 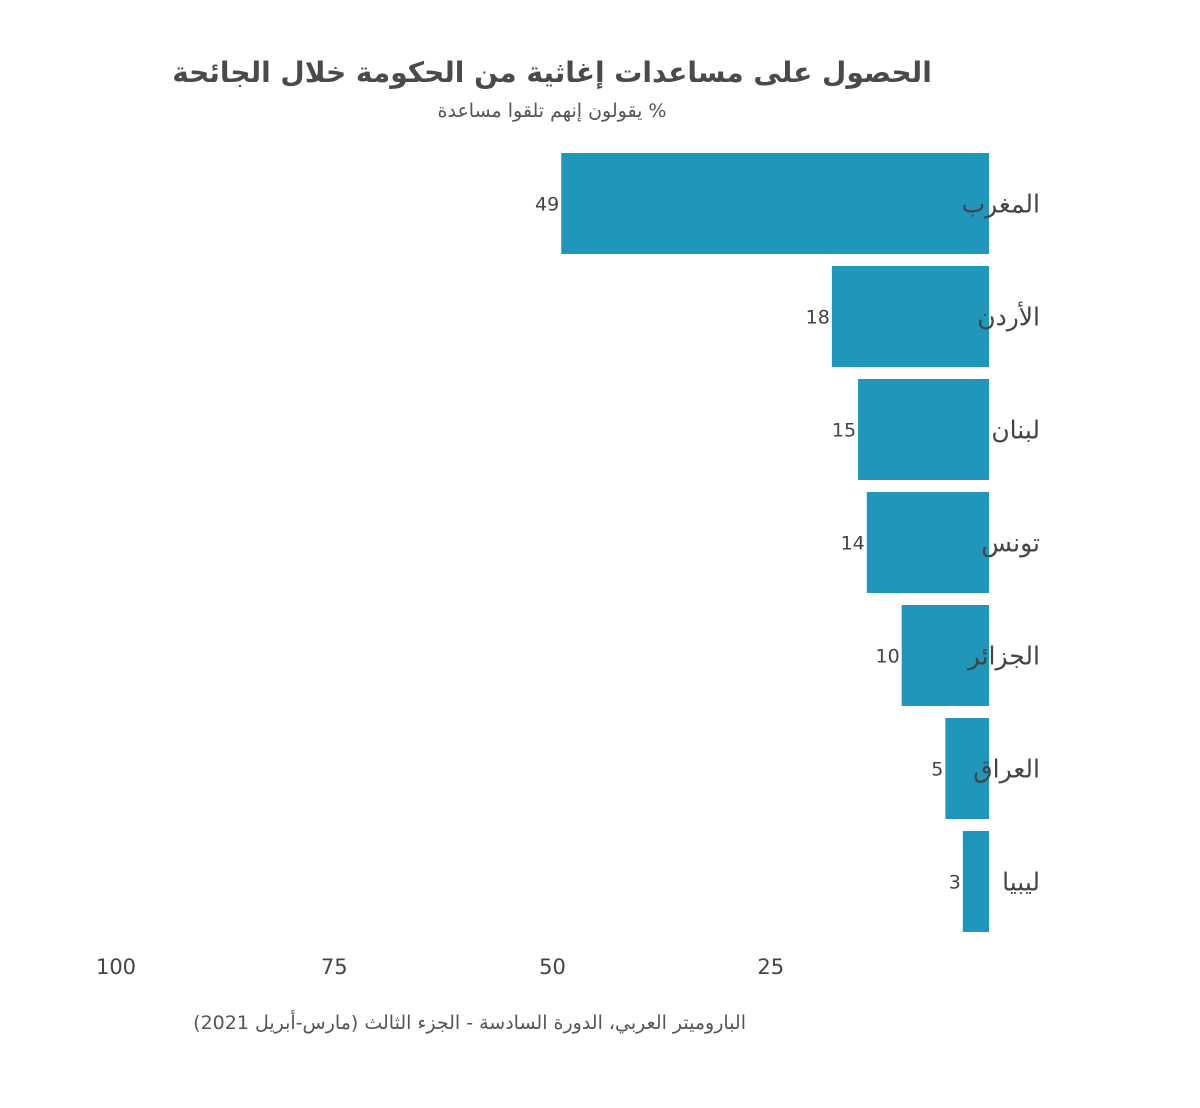 I want to click on x-tick-label: 50, so click(x=552, y=967).